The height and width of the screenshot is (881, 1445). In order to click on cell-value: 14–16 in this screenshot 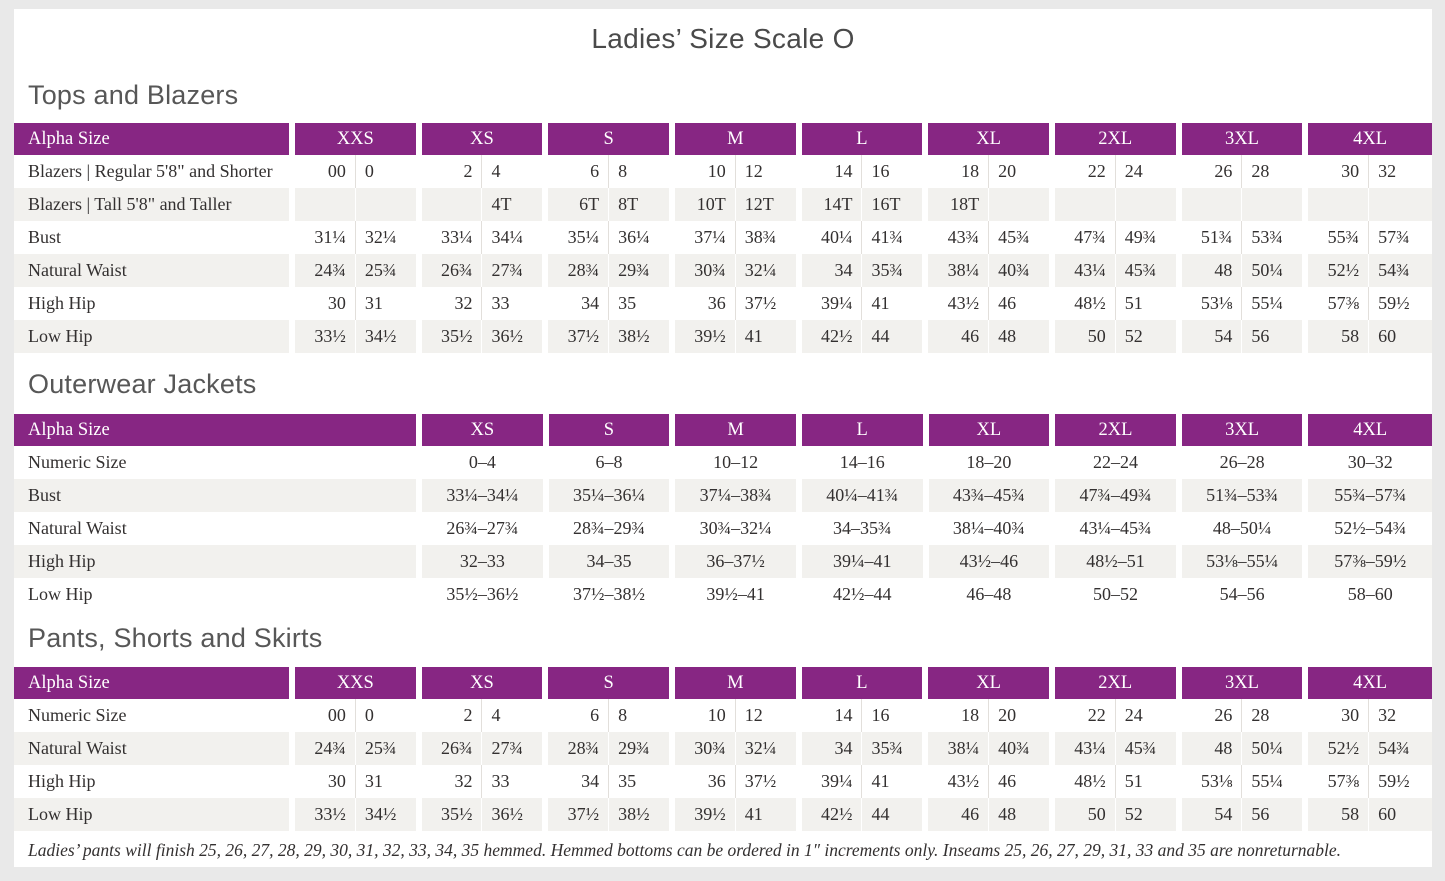, I will do `click(860, 462)`.